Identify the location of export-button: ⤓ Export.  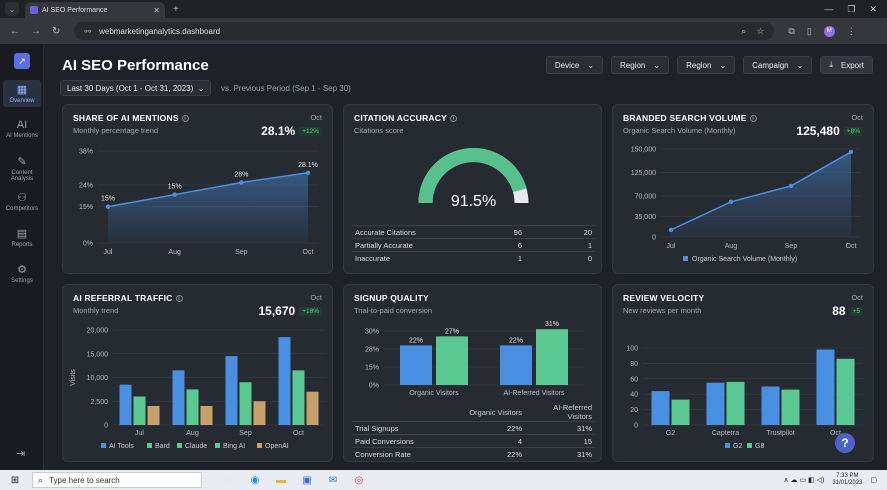
(846, 65).